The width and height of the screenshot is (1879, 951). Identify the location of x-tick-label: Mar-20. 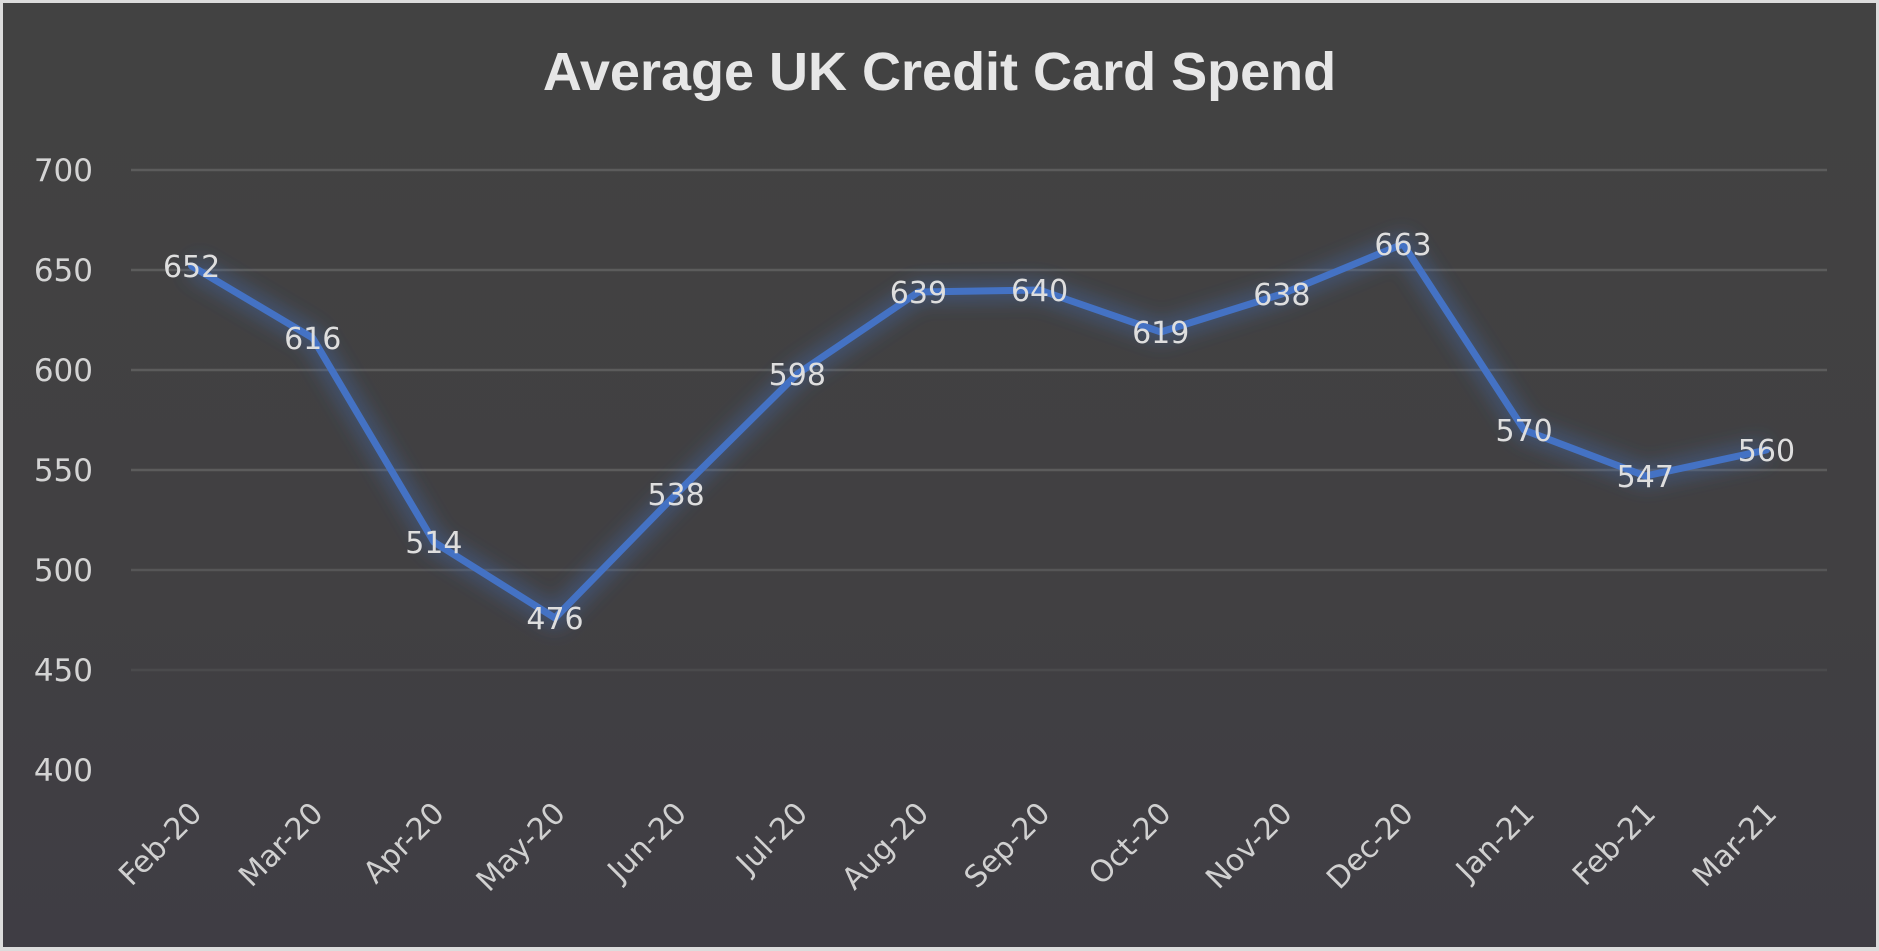
(281, 845).